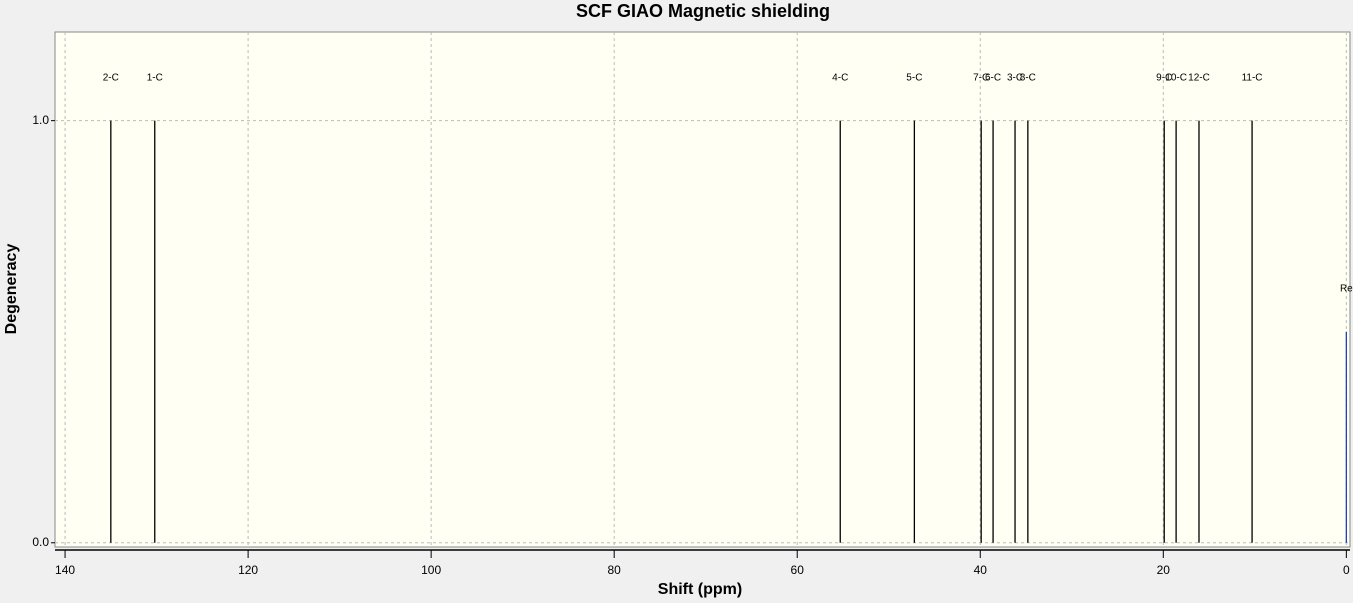  Describe the element at coordinates (1346, 570) in the screenshot. I see `x-tick-label: 0` at that location.